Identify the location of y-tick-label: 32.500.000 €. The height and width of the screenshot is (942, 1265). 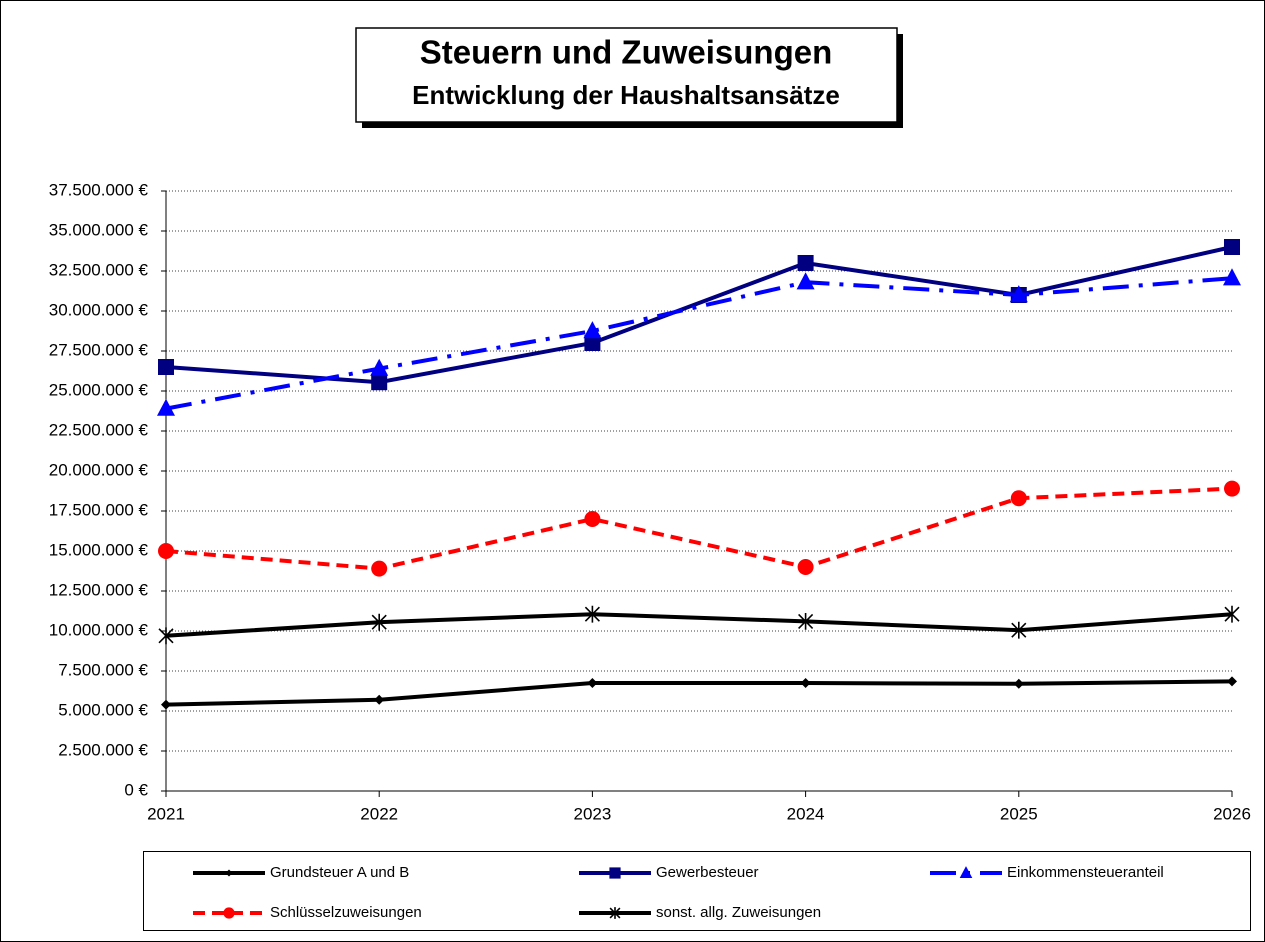
(99, 269).